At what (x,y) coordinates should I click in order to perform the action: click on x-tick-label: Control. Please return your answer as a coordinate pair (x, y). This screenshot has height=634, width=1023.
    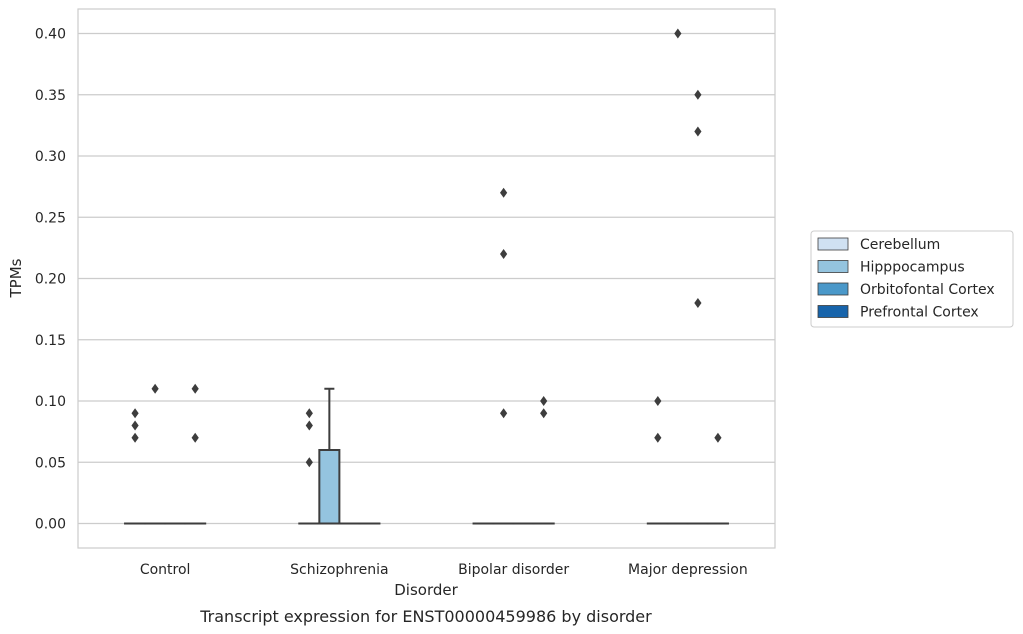
    Looking at the image, I should click on (165, 570).